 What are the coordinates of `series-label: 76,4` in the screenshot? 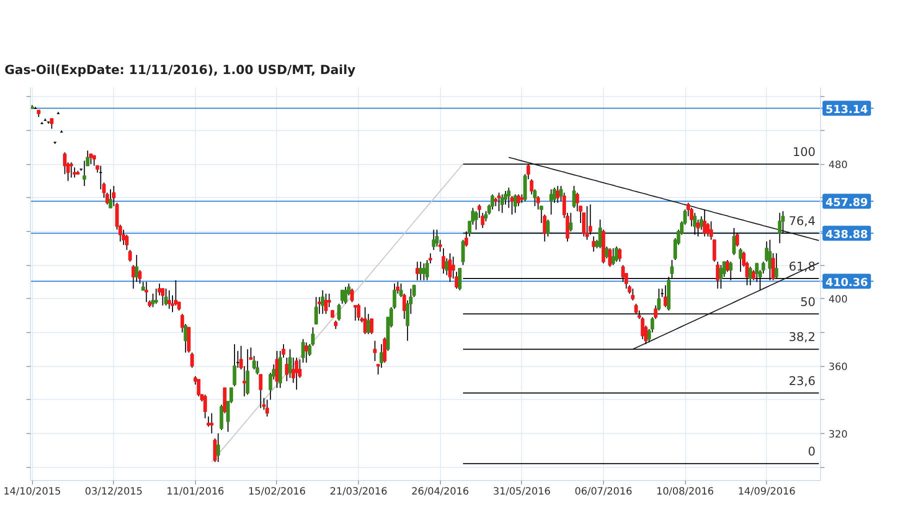 It's located at (802, 221).